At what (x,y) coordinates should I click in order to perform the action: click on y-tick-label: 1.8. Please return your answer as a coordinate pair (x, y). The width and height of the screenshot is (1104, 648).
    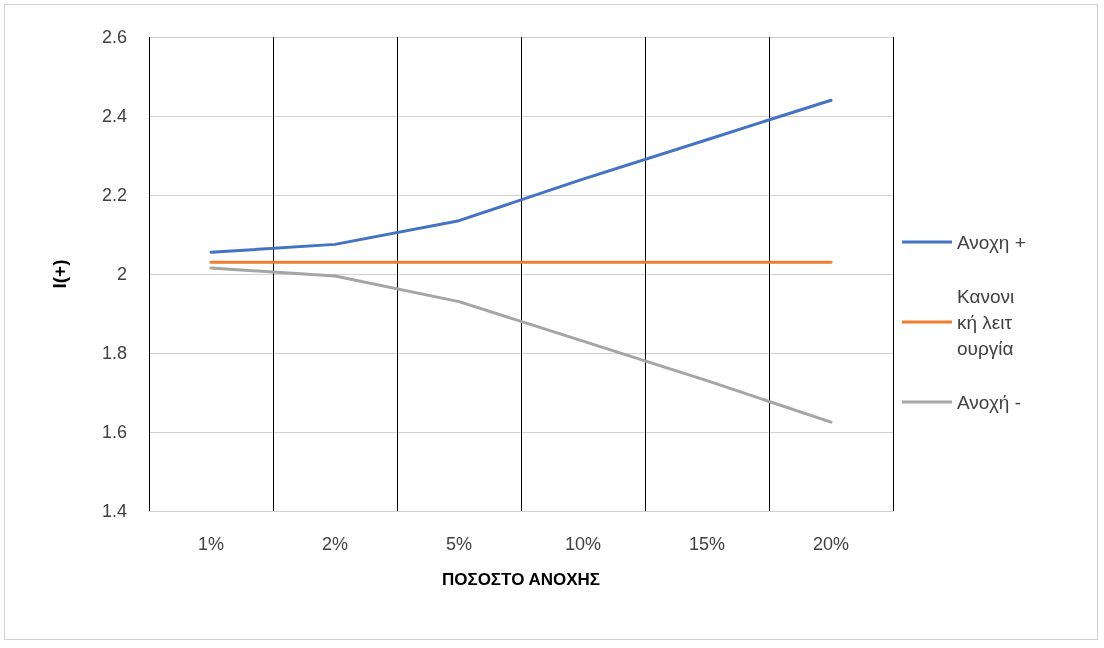
    Looking at the image, I should click on (114, 353).